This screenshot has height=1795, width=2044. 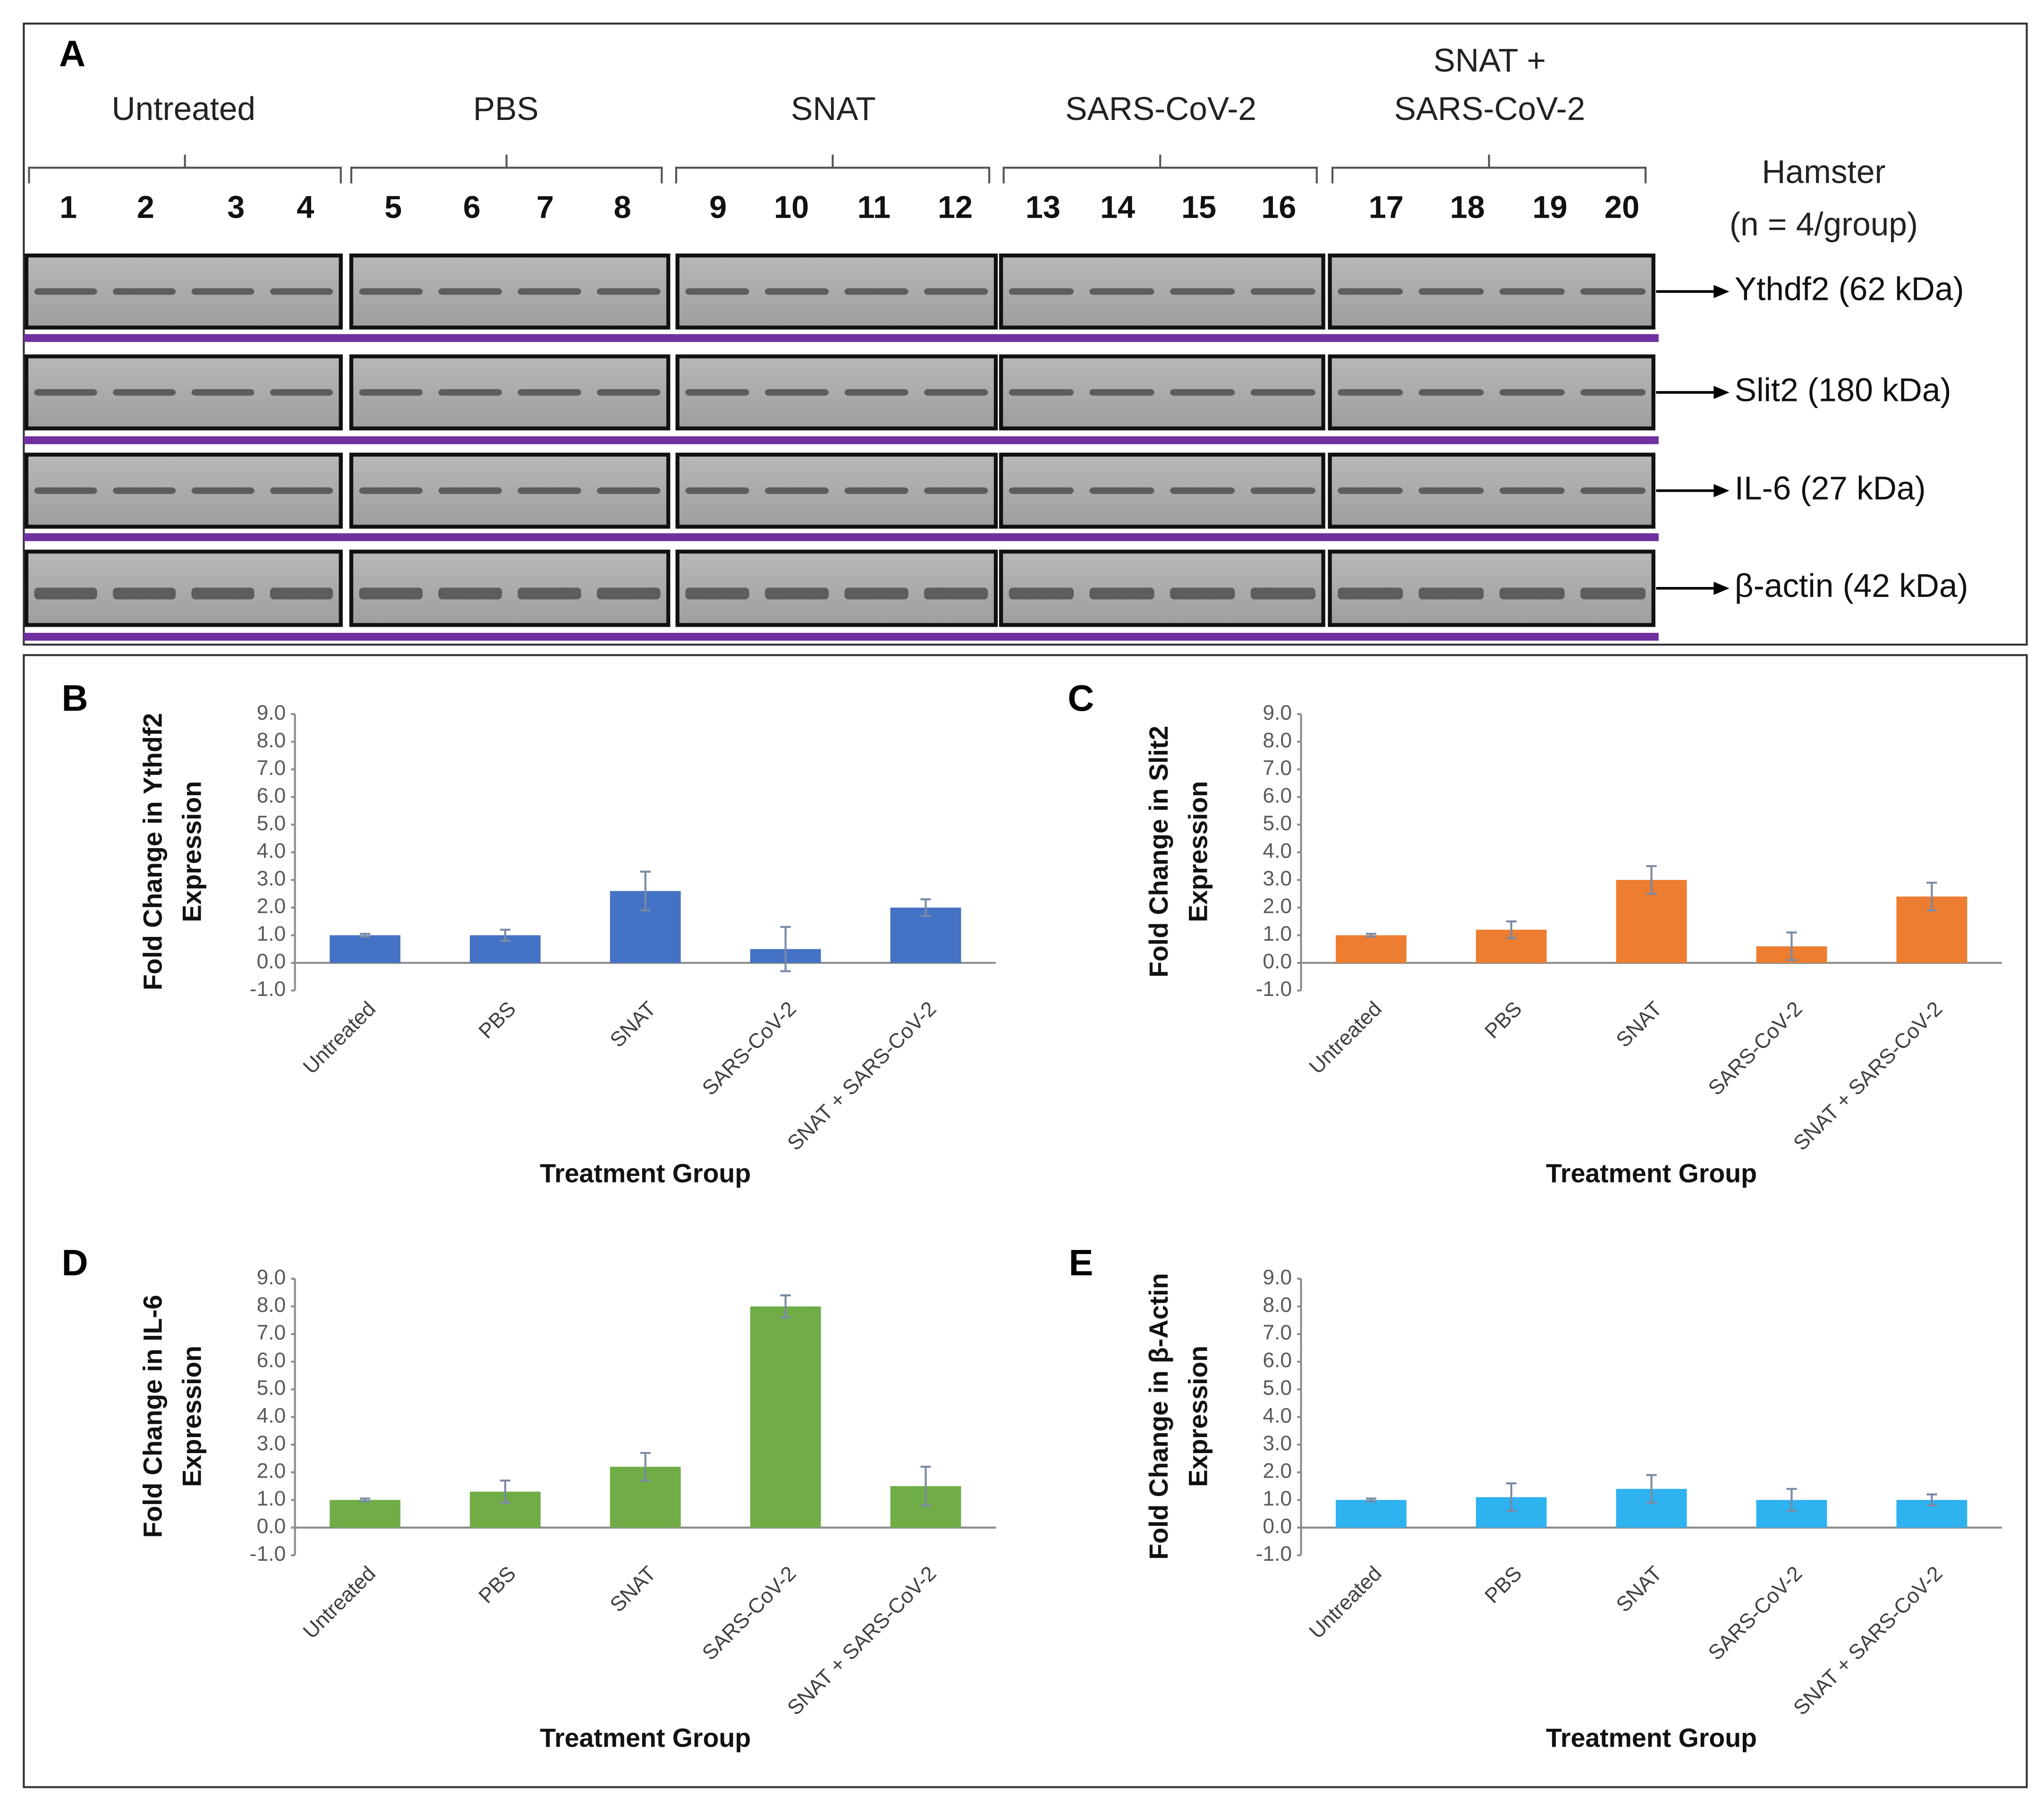 I want to click on arrow-head, so click(x=1722, y=588).